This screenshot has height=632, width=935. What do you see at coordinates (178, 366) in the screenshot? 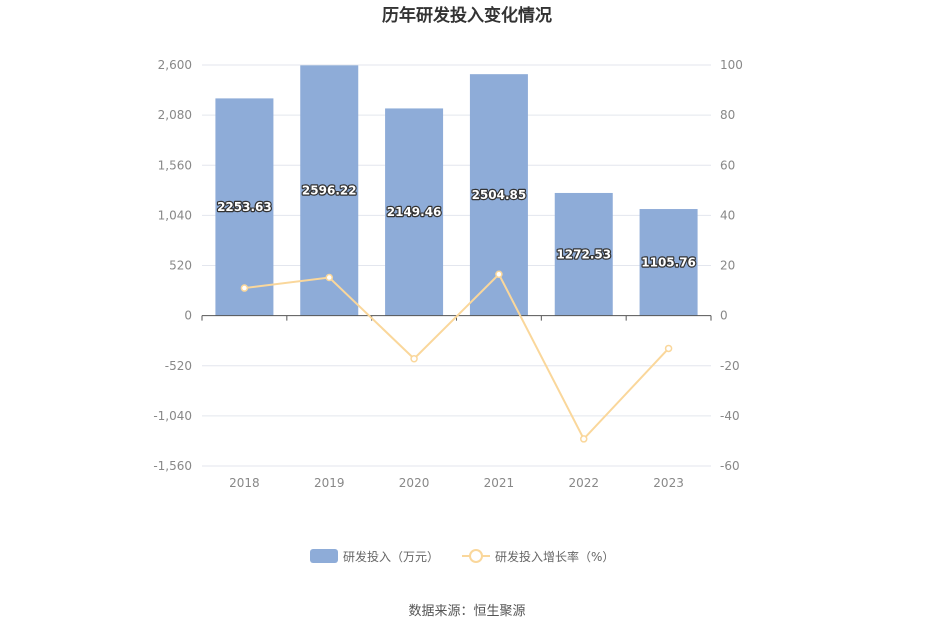
I see `left-tick-label: -520` at bounding box center [178, 366].